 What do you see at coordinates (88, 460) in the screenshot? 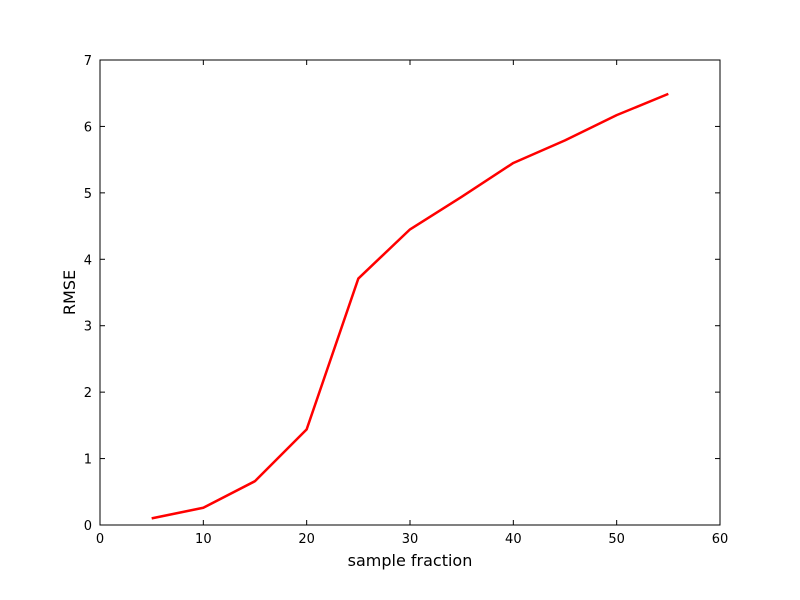
I see `y-tick-label: 1` at bounding box center [88, 460].